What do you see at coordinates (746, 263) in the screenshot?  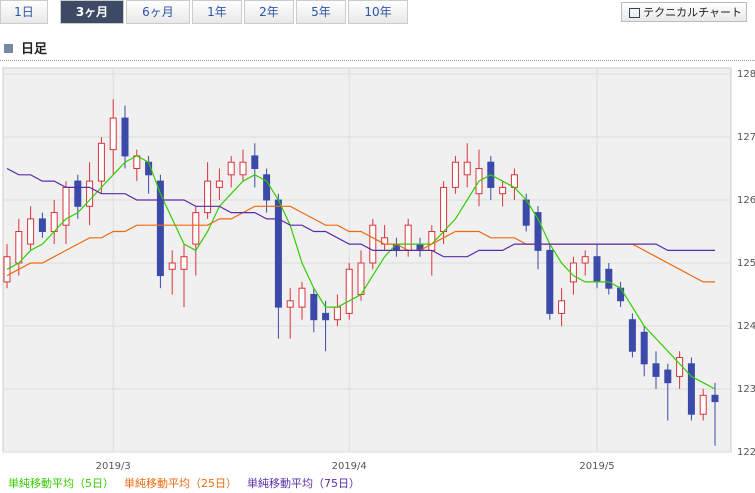 I see `y-tick-label: 125` at bounding box center [746, 263].